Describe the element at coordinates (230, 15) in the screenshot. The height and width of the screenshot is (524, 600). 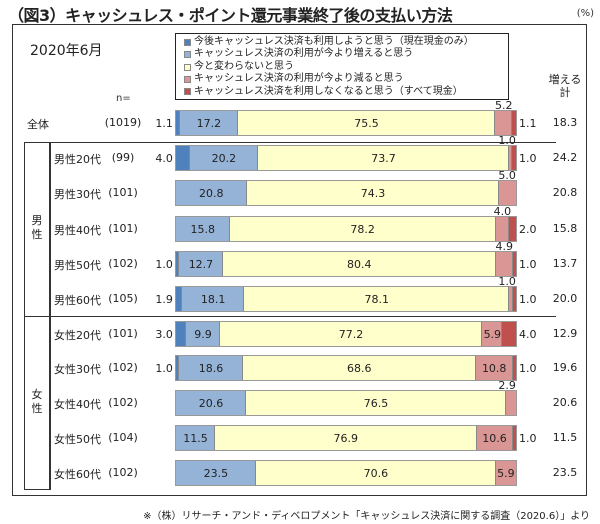
I see `chart-title: （図3）キャッシュレス・ポイント還元事業終了後の支払い方法` at that location.